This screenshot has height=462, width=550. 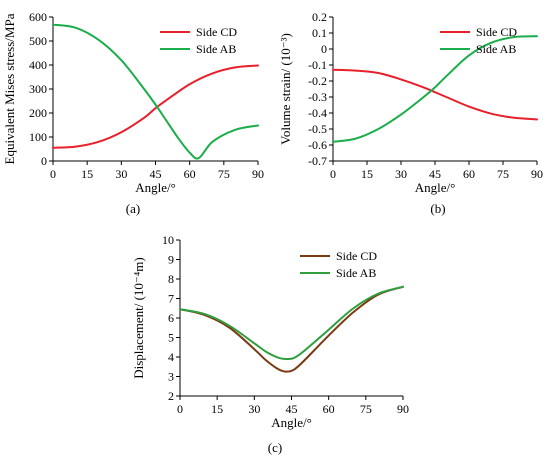 I want to click on y-tick-label: 400, so click(x=38, y=65).